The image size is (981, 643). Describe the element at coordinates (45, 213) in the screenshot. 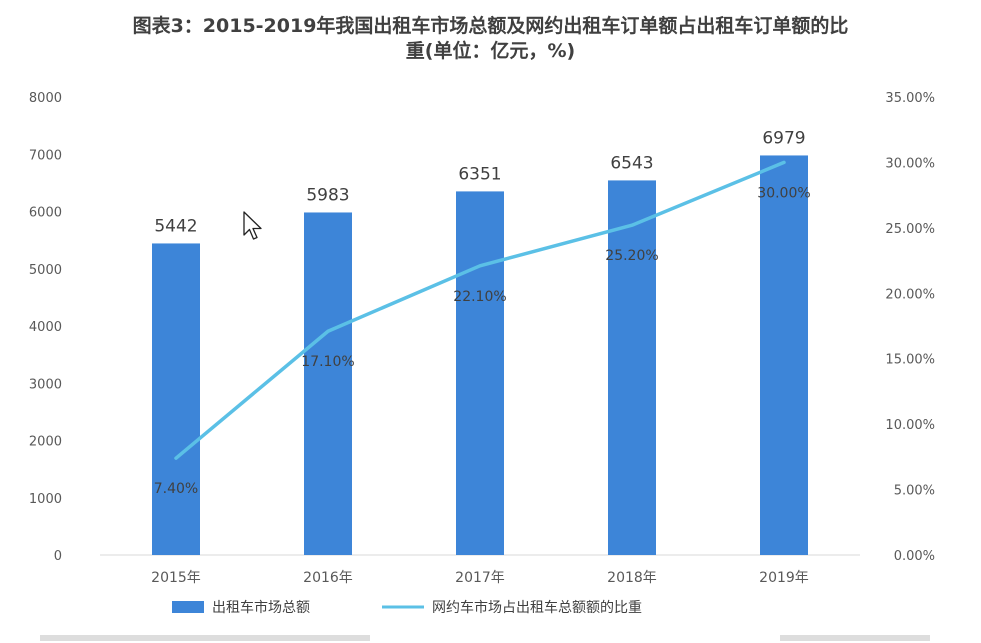

I see `left-axis-tick-label: 6000` at that location.